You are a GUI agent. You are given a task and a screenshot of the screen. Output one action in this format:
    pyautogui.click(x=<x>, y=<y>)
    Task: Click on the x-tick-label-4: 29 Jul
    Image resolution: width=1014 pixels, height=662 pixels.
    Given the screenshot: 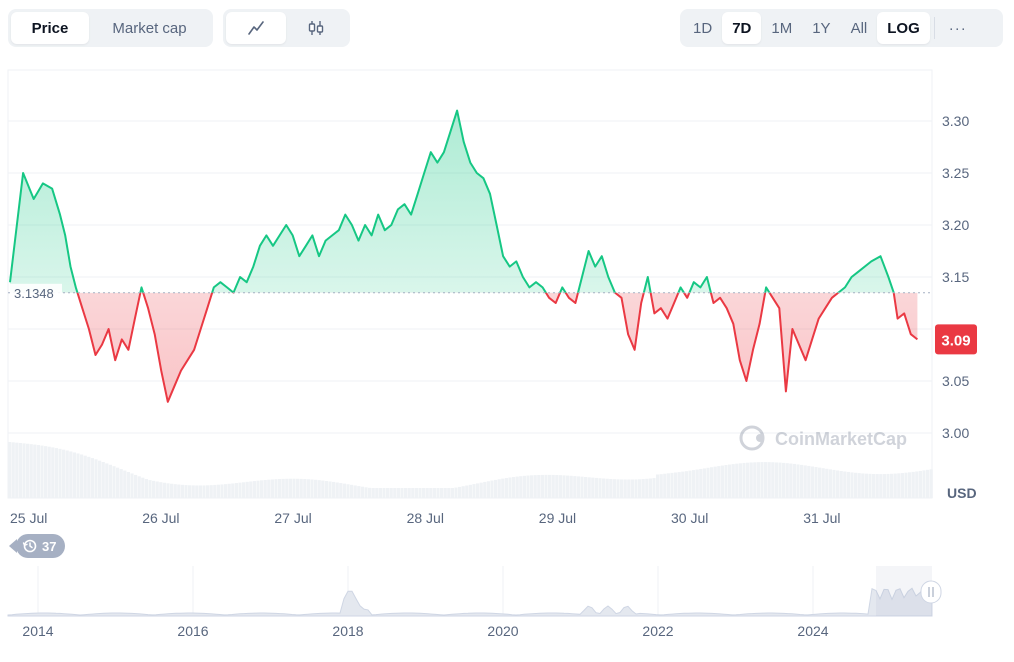 What is the action you would take?
    pyautogui.click(x=557, y=518)
    